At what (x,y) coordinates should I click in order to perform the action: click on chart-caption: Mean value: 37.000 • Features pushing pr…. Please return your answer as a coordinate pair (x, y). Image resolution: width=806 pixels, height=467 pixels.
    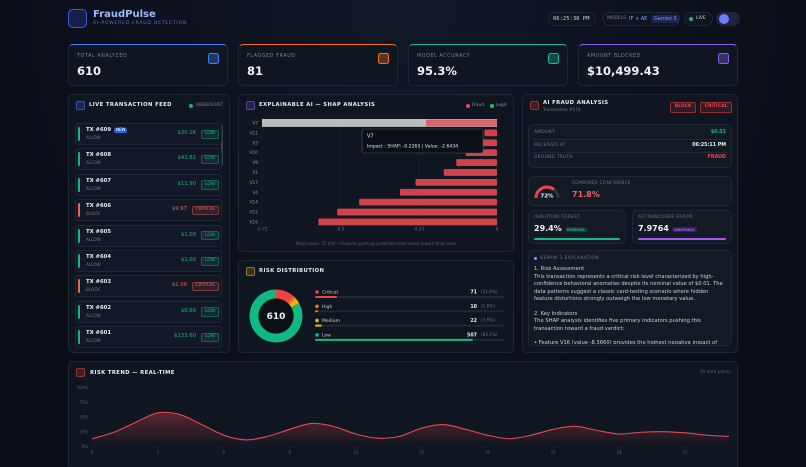
    Looking at the image, I should click on (376, 243).